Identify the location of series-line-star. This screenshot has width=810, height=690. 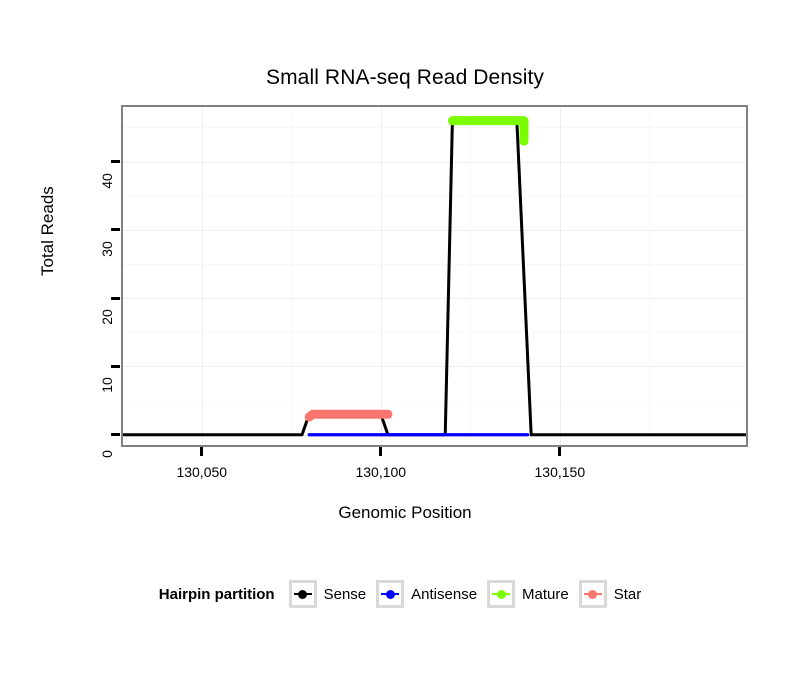
(348, 415).